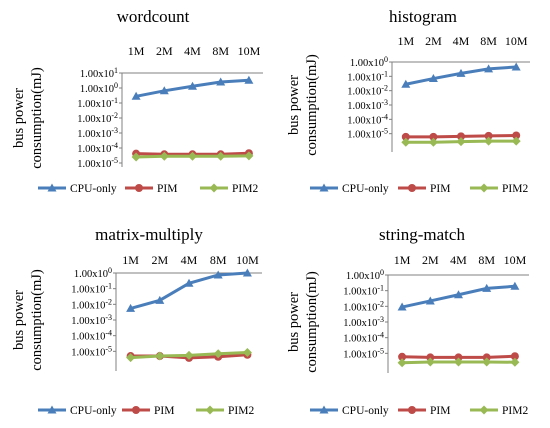 This screenshot has width=550, height=428. I want to click on x-tick-label: 1M, so click(405, 41).